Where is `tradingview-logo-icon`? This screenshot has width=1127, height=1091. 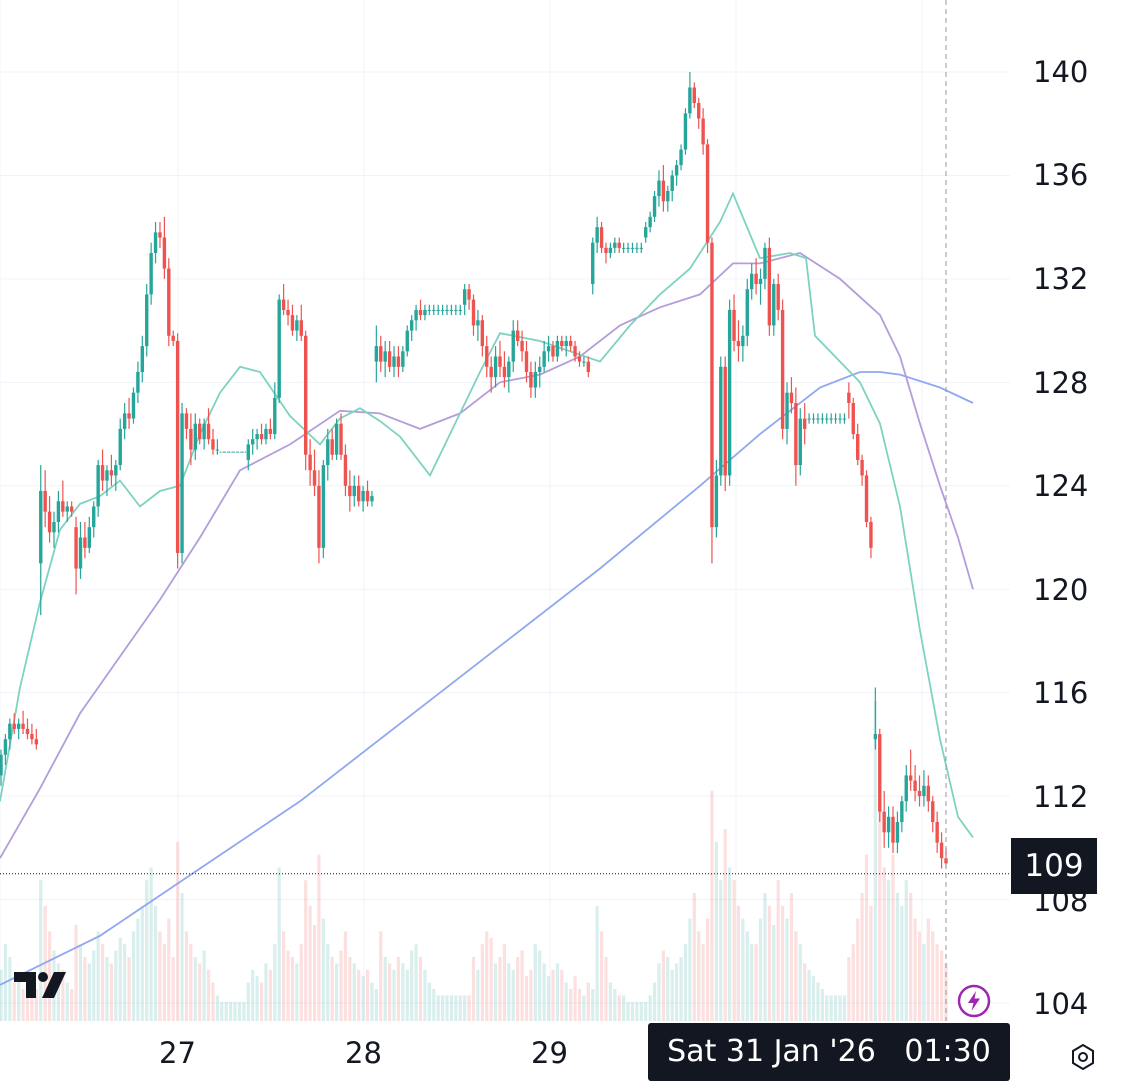 tradingview-logo-icon is located at coordinates (40, 985).